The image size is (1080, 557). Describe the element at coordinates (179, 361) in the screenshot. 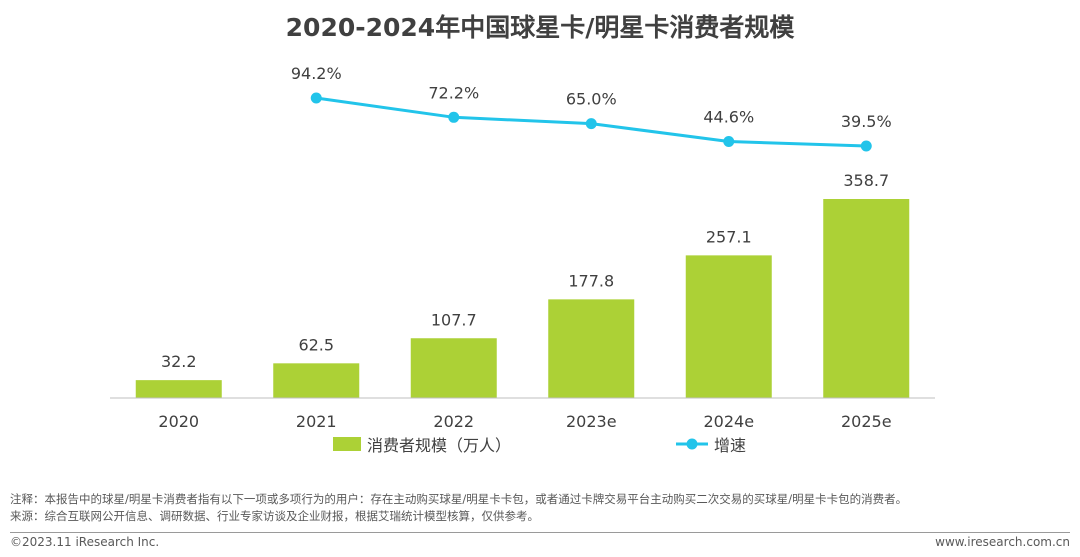

I see `bar-label-2020: 32.2` at that location.